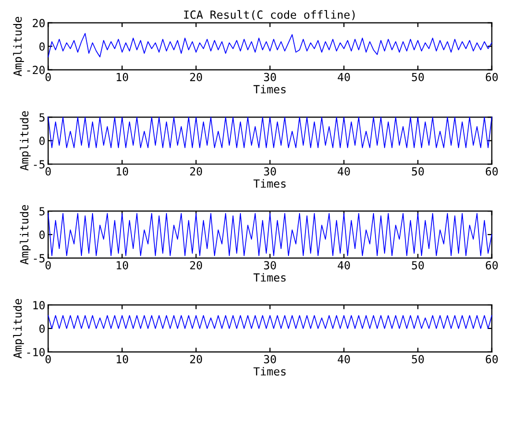 The image size is (507, 423). Describe the element at coordinates (36, 70) in the screenshot. I see `y-tick-label: -20` at that location.